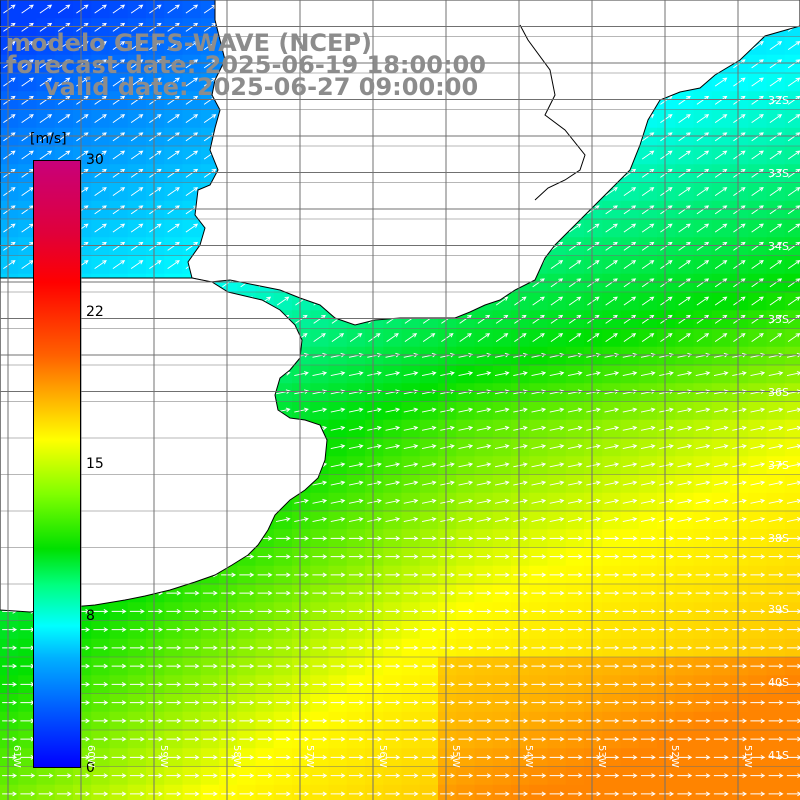 This screenshot has width=800, height=800. Describe the element at coordinates (778, 392) in the screenshot. I see `lat-label: 36S` at that location.